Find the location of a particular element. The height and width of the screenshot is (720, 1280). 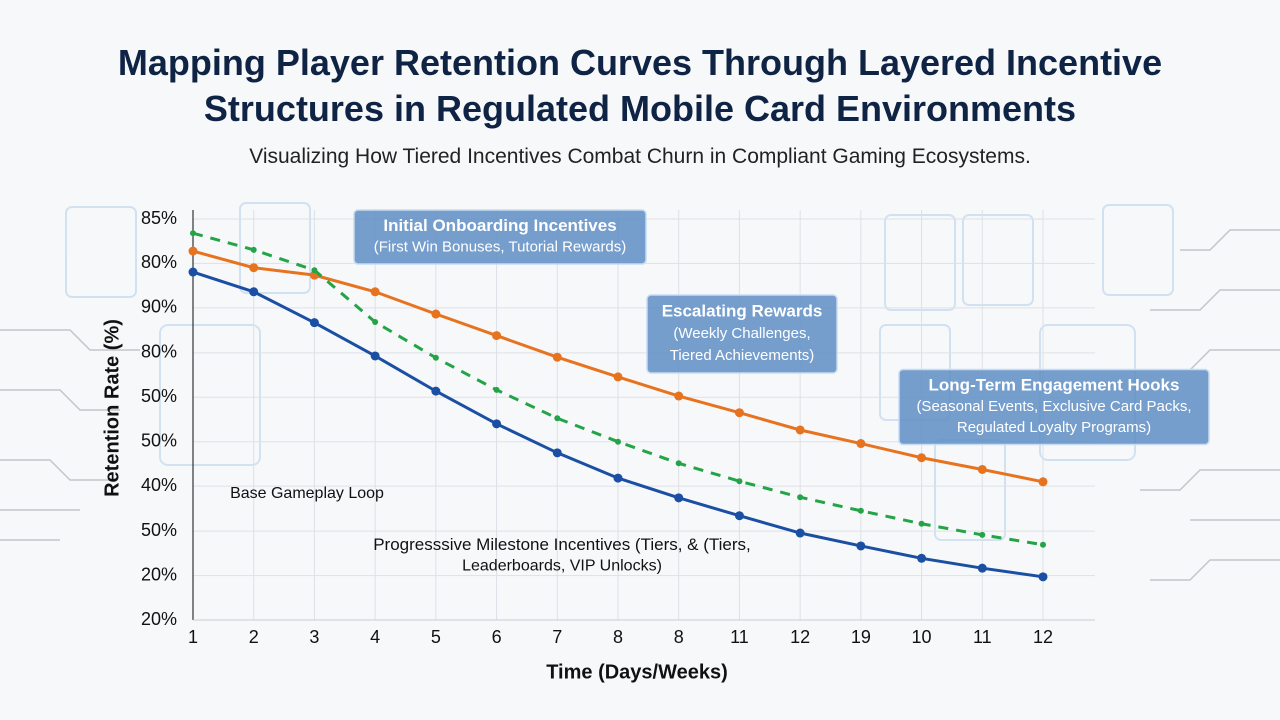

annotation-text: (First Win Bonuses, Tutorial Rewards) is located at coordinates (500, 246).